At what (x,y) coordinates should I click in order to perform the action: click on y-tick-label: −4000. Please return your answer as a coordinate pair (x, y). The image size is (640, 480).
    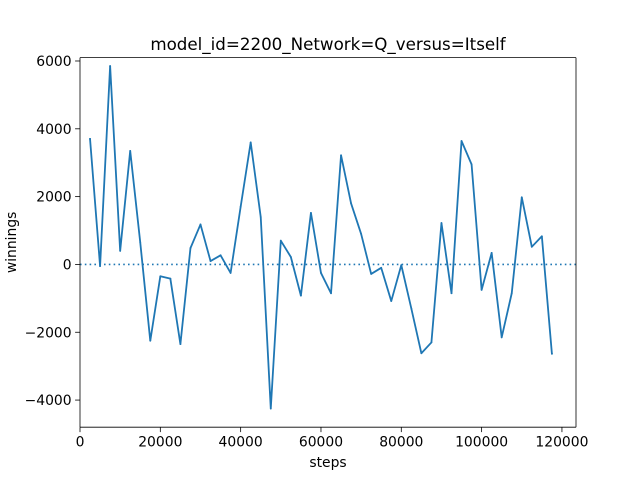
    Looking at the image, I should click on (48, 401).